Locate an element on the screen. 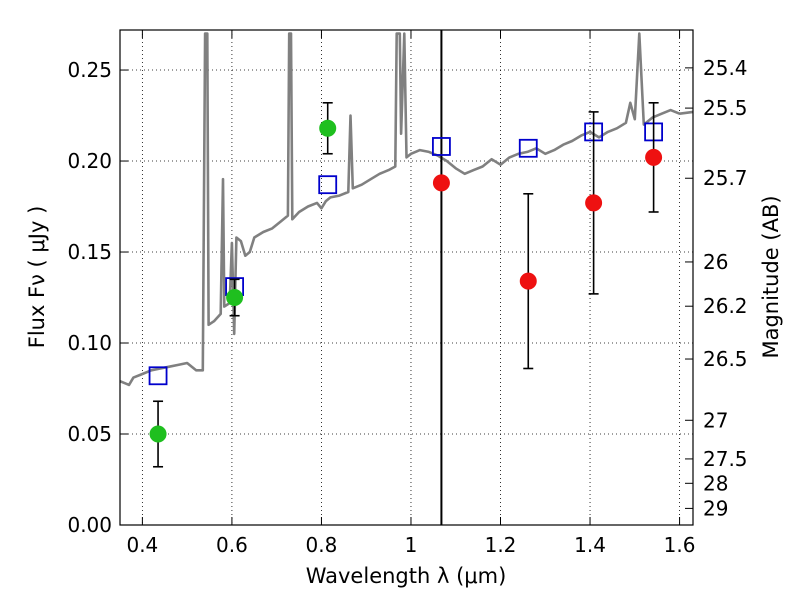  x-axis-label: Wavelength λ (μm) is located at coordinates (406, 576).